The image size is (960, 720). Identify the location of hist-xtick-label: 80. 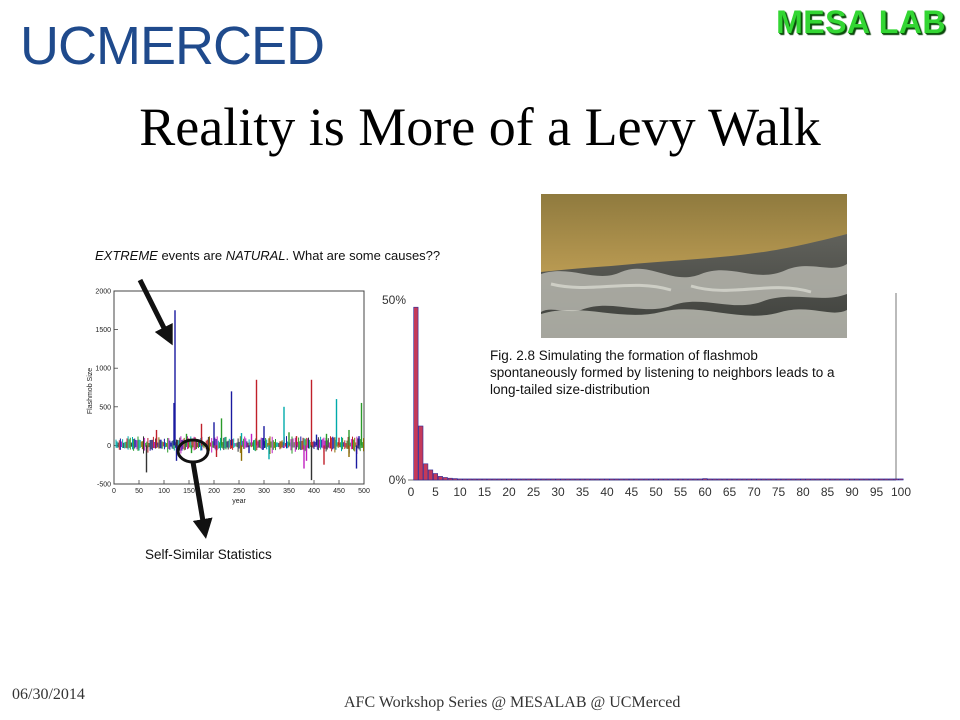
(803, 492).